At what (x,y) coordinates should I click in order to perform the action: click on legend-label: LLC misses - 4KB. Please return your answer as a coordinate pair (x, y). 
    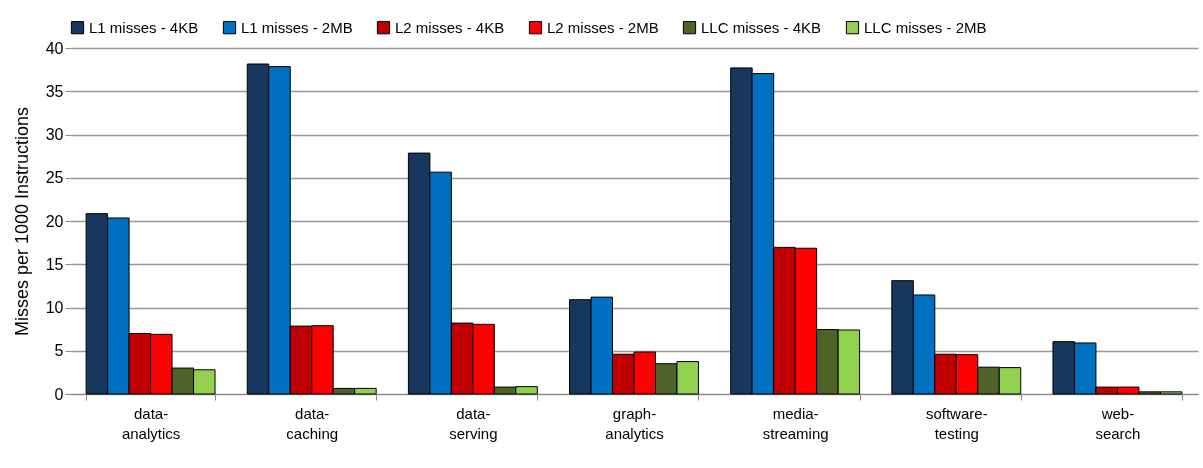
    Looking at the image, I should click on (761, 27).